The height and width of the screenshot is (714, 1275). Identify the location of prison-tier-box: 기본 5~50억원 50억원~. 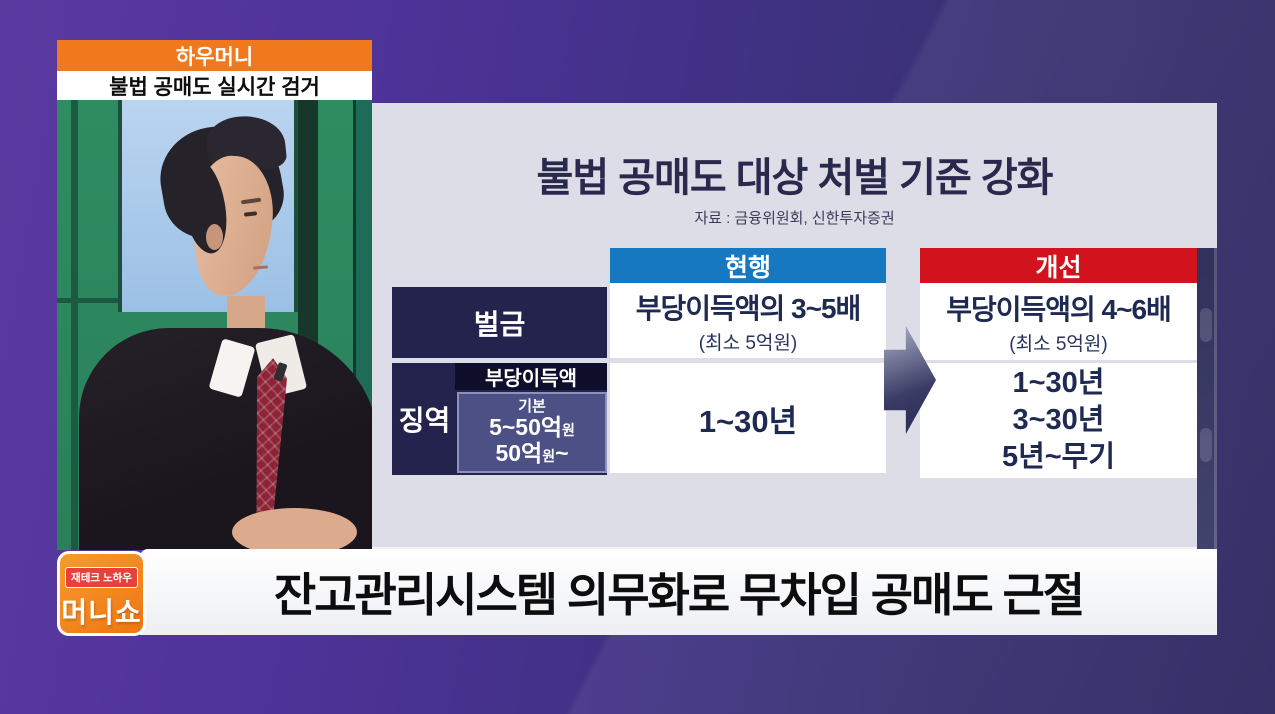
(532, 432).